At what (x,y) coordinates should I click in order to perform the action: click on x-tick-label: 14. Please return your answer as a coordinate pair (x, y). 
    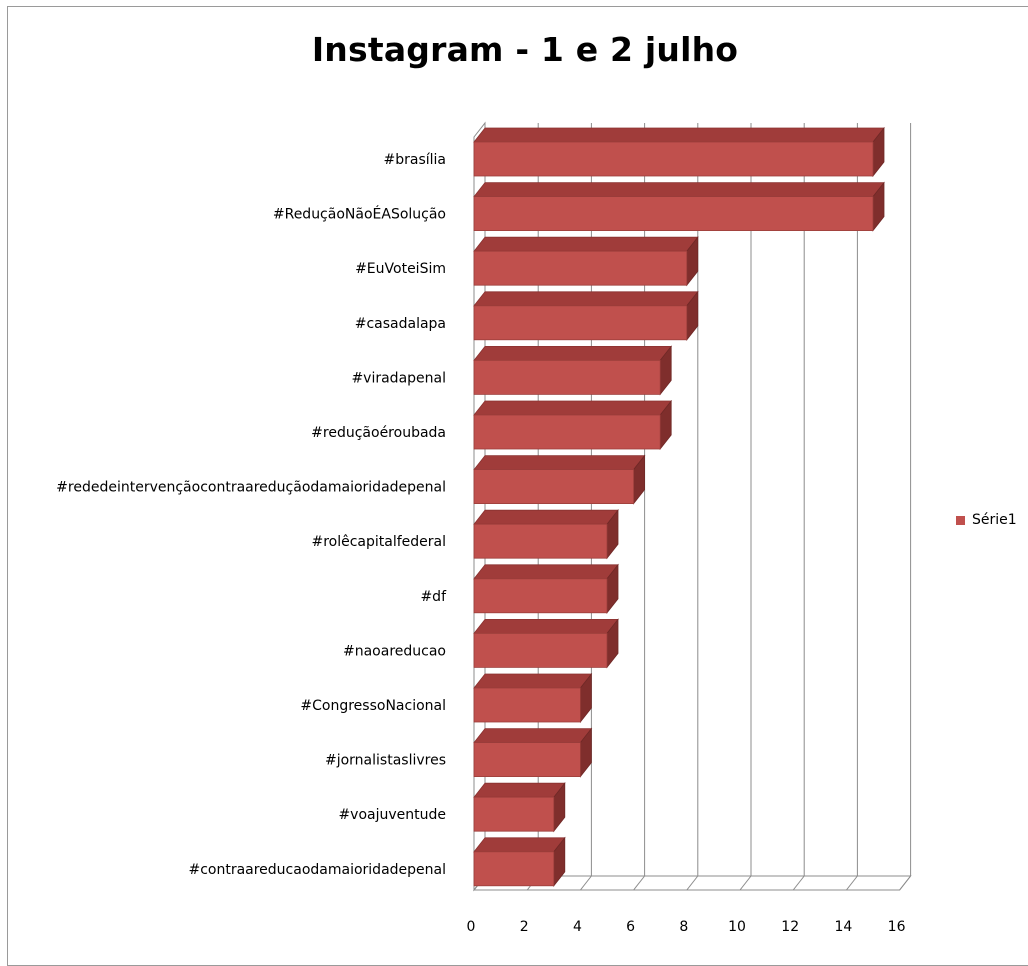
    Looking at the image, I should click on (843, 927).